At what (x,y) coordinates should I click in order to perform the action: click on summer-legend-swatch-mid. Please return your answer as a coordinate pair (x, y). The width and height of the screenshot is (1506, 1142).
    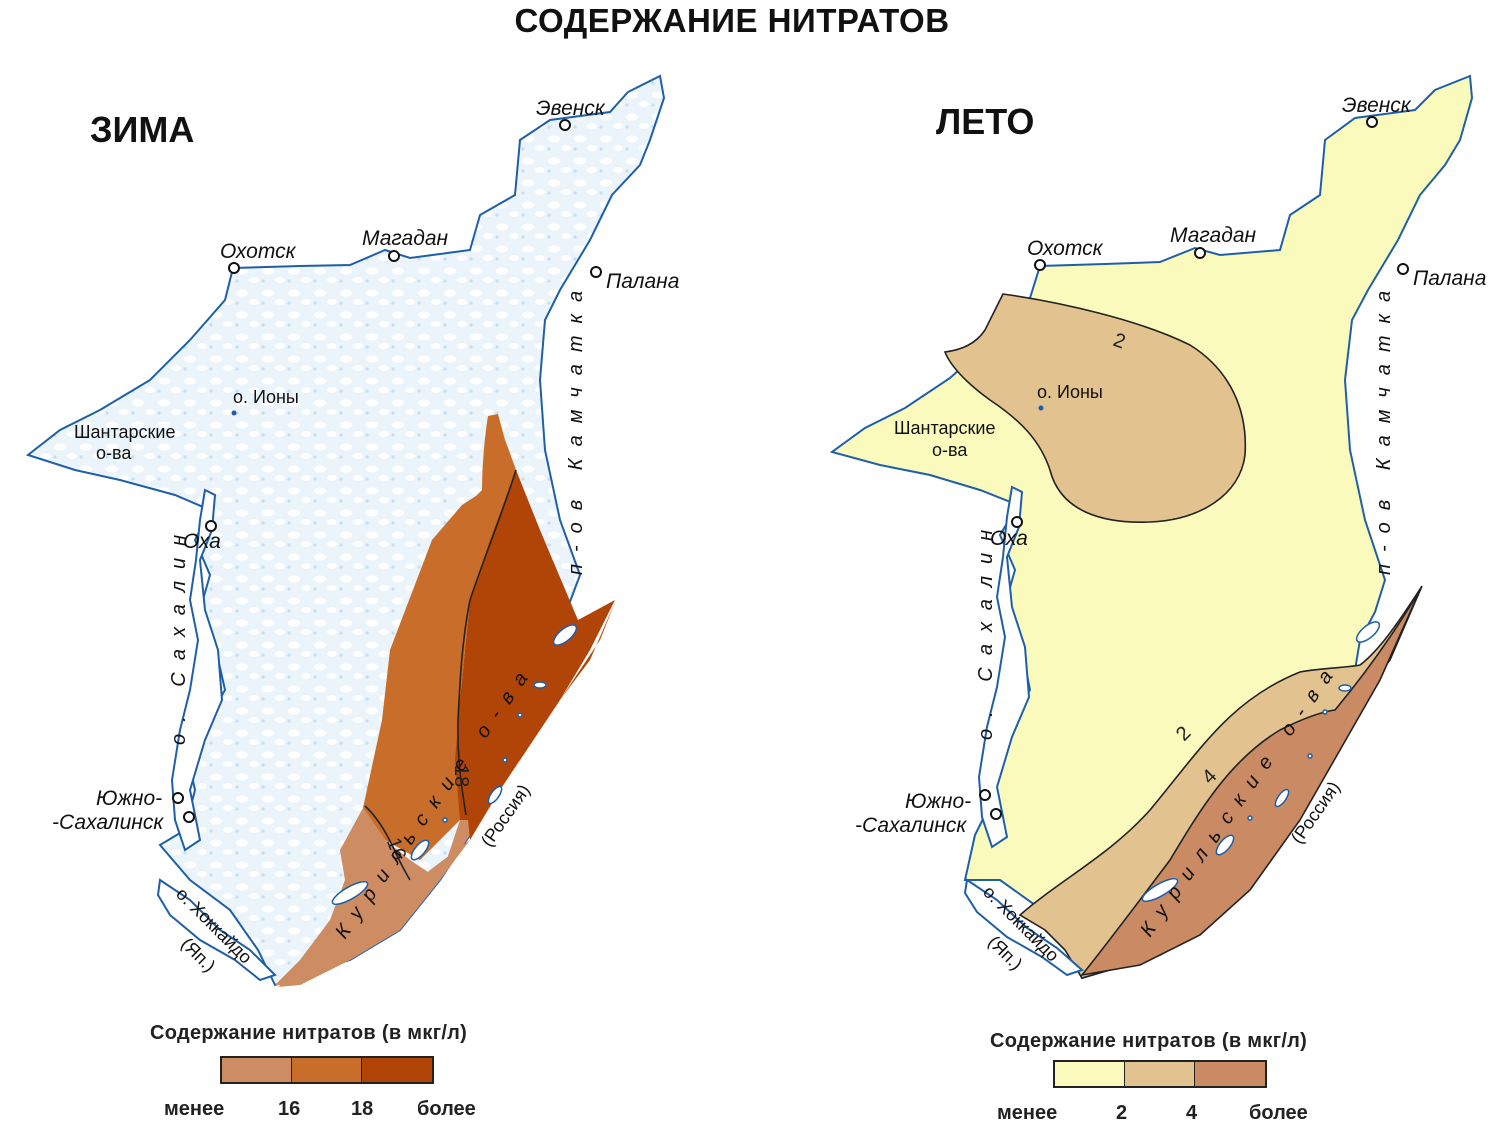
    Looking at the image, I should click on (1160, 1074).